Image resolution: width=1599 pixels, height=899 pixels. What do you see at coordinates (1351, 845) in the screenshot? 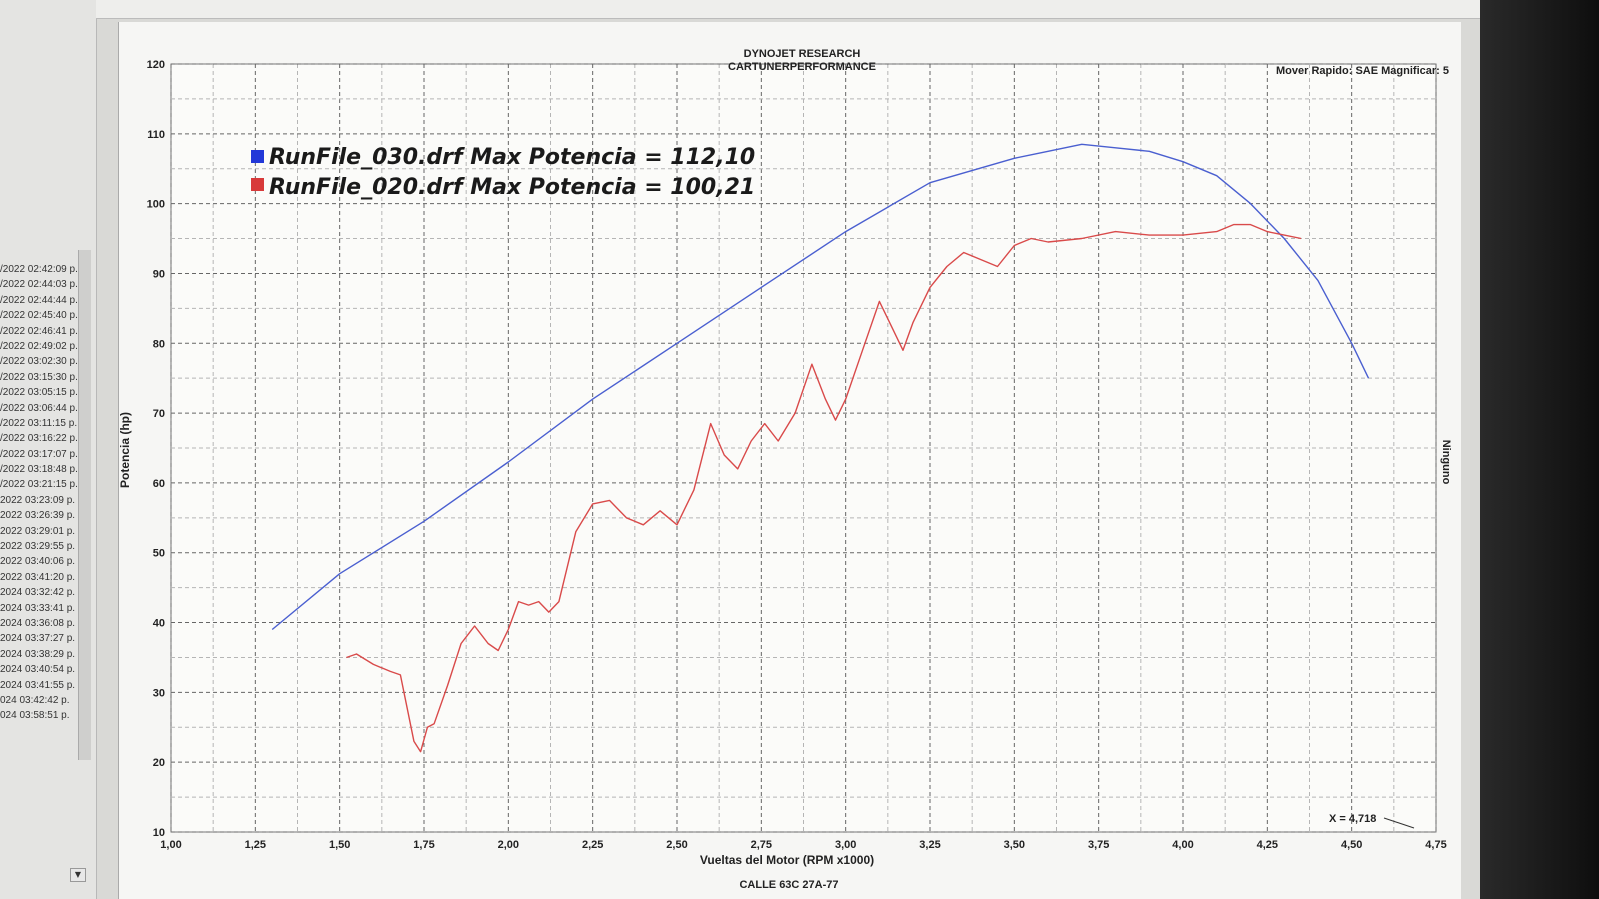
I see `x-tick-label: 4,50` at bounding box center [1351, 845].